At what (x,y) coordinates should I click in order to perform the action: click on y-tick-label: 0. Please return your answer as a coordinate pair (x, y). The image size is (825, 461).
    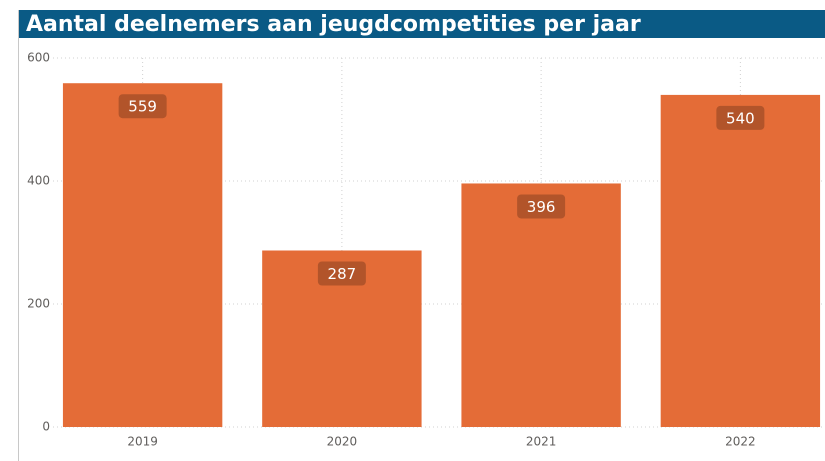
    Looking at the image, I should click on (46, 427).